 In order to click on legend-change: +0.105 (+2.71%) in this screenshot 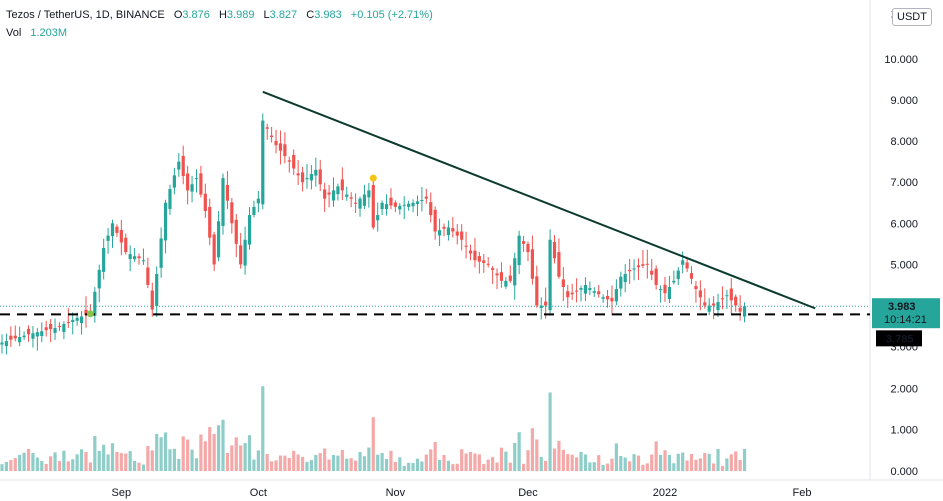, I will do `click(391, 15)`.